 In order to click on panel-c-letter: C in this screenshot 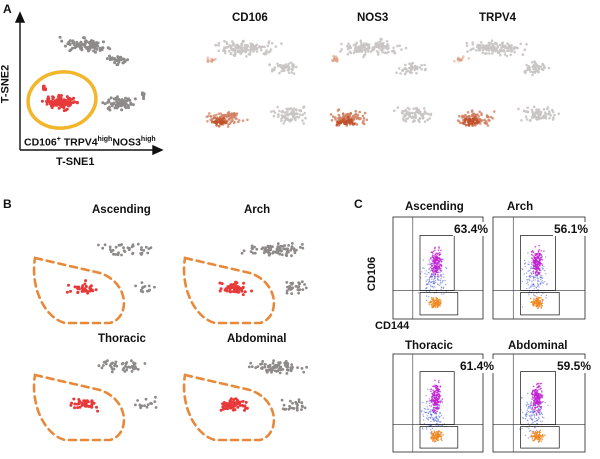, I will do `click(358, 204)`.